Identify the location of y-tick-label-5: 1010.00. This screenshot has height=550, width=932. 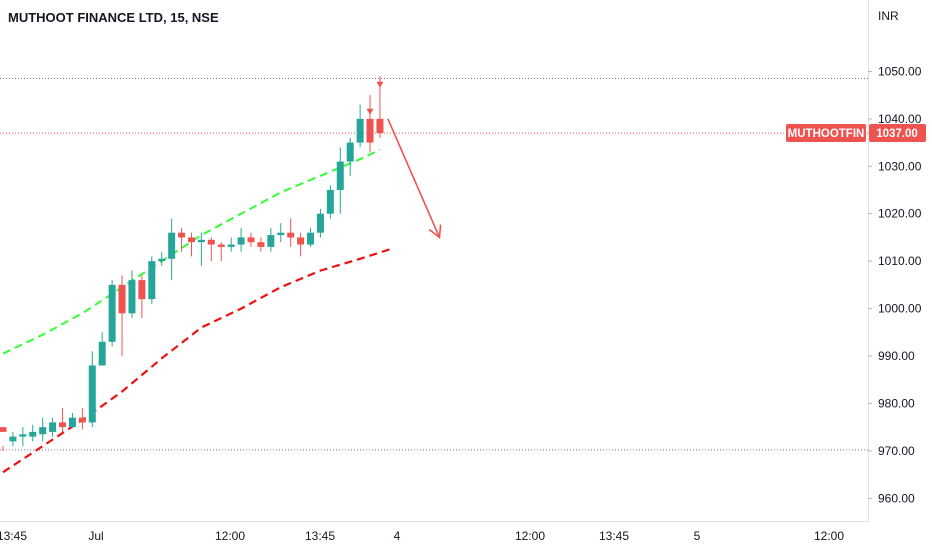
(900, 261).